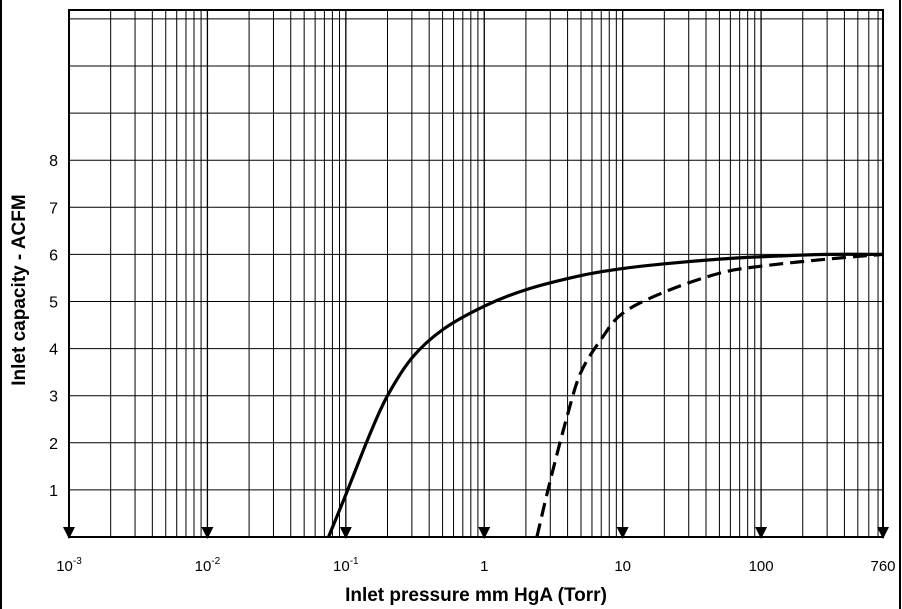 This screenshot has width=902, height=609. I want to click on x-axis-title: Inlet pressure mm HgA (Torr), so click(476, 595).